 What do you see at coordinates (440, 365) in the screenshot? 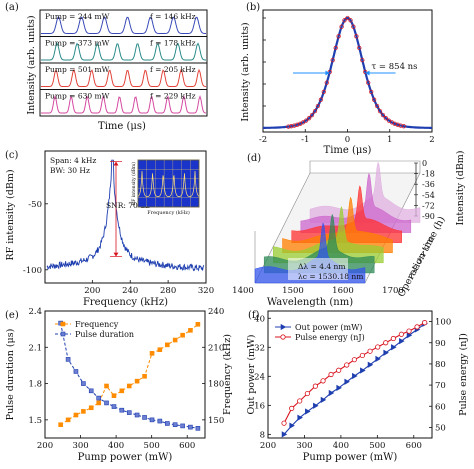
I see `y2-tick-label-f: 80` at bounding box center [440, 365].